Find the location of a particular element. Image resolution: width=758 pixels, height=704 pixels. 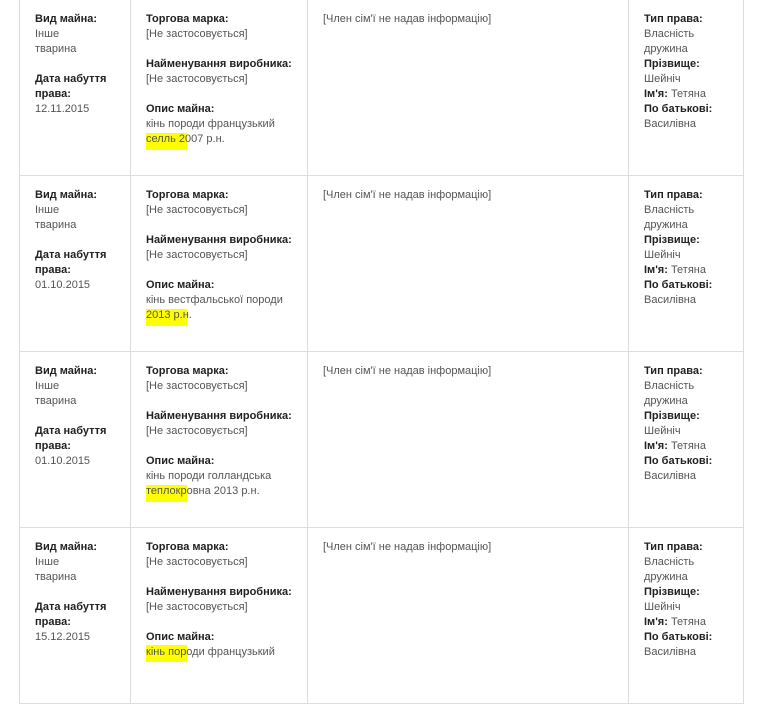

description-value: кінь породи французький селль 2007 р.н. is located at coordinates (210, 131).